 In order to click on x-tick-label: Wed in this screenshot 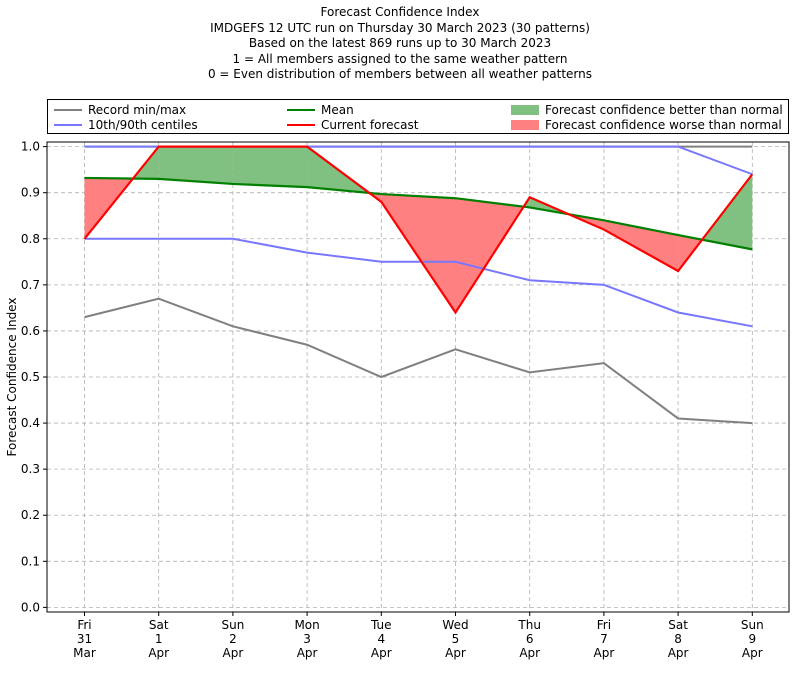, I will do `click(455, 625)`.